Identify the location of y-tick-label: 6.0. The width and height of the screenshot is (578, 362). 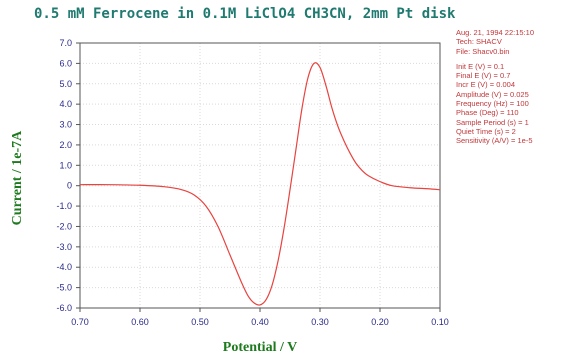
(65, 63).